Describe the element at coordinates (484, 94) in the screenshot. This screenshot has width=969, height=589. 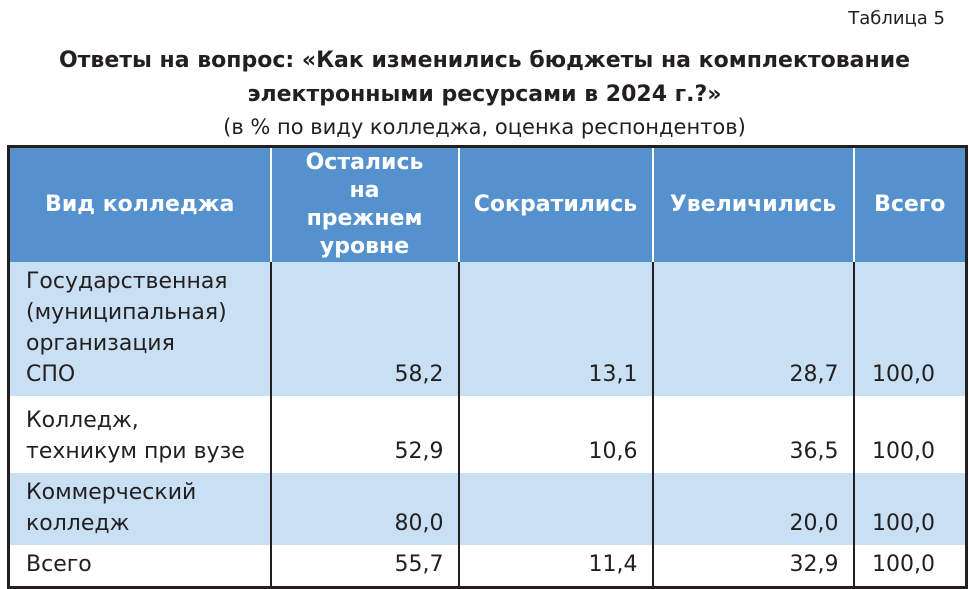
I see `title-line: электронными ресурсами в 2024 г.?»` at that location.